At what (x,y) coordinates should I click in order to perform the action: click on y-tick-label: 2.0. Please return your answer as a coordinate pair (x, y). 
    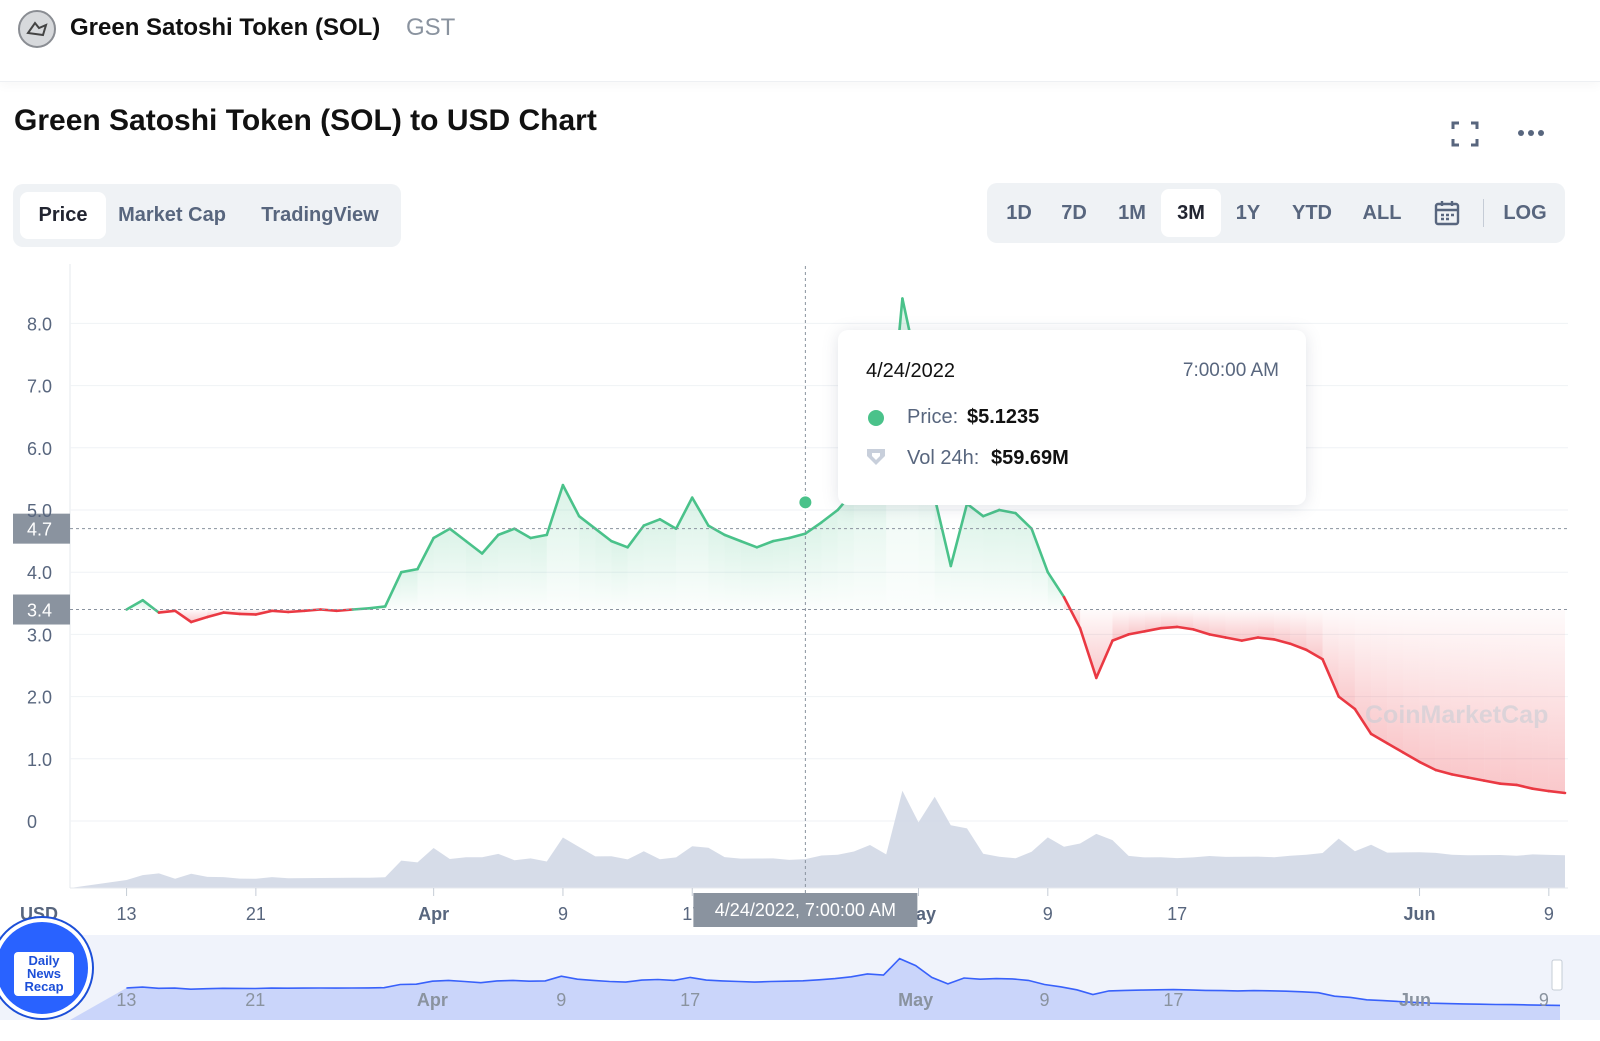
    Looking at the image, I should click on (39, 698).